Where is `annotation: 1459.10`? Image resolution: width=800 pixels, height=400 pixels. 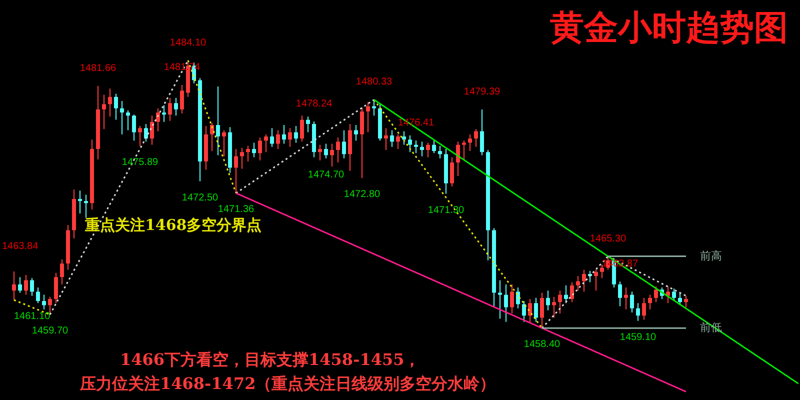
annotation: 1459.10 is located at coordinates (638, 337).